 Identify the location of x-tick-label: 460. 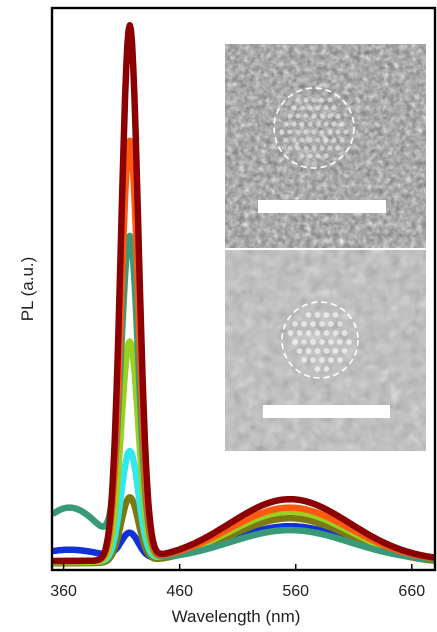
(179, 591).